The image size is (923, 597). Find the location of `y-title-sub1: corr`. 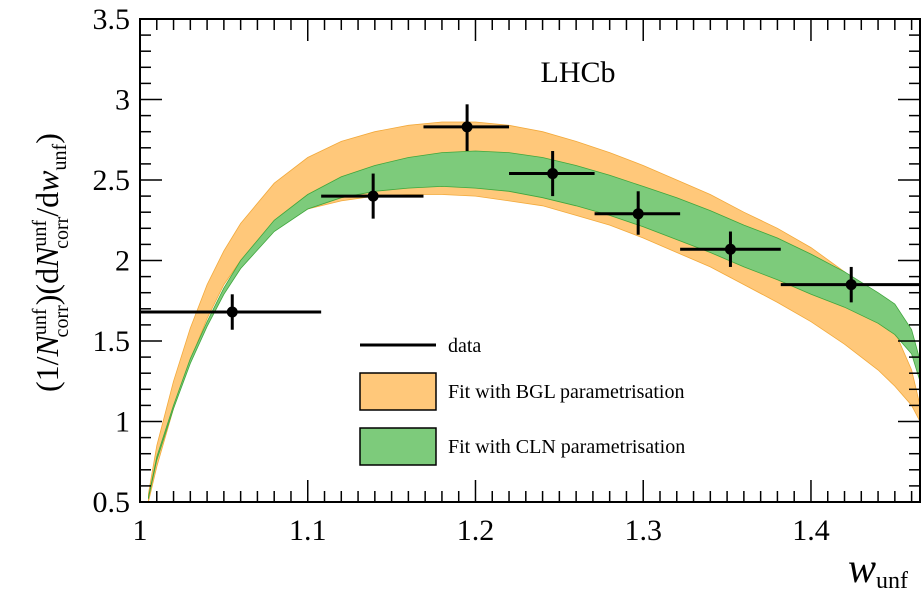

y-title-sub1: corr is located at coordinates (62, 321).